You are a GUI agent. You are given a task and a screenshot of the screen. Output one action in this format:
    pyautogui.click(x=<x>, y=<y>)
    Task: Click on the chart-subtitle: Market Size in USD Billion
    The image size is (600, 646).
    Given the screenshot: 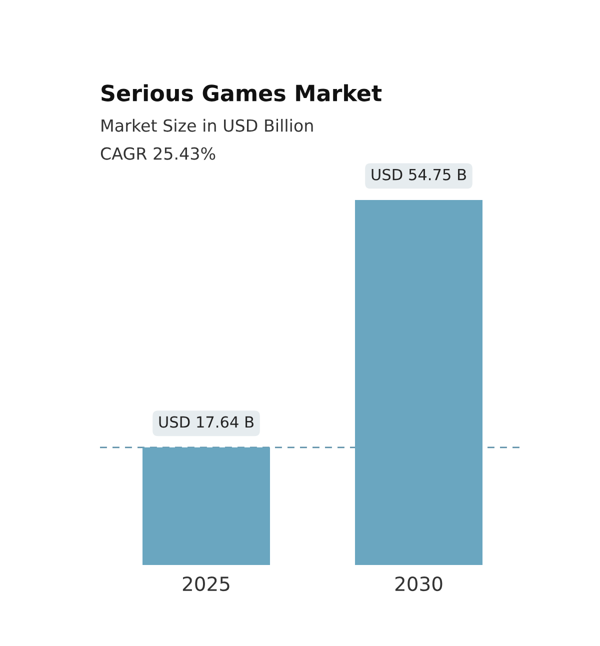 What is the action you would take?
    pyautogui.click(x=207, y=125)
    